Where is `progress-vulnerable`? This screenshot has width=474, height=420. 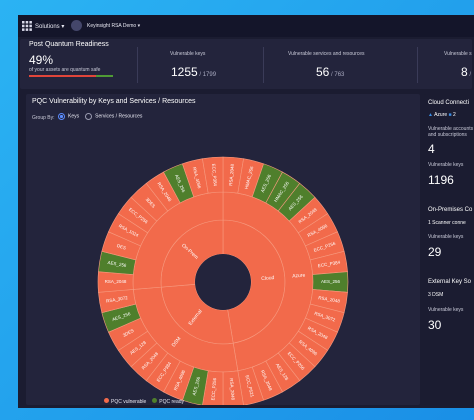 progress-vulnerable is located at coordinates (62, 76).